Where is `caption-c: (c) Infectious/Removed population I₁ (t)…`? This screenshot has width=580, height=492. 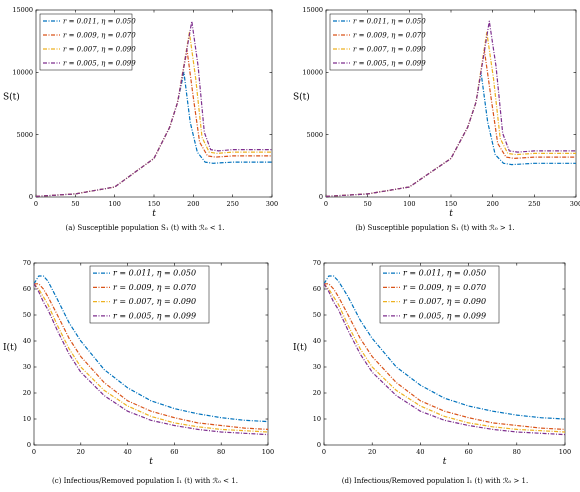
caption-c: (c) Infectious/Removed population I₁ (t)… is located at coordinates (145, 481).